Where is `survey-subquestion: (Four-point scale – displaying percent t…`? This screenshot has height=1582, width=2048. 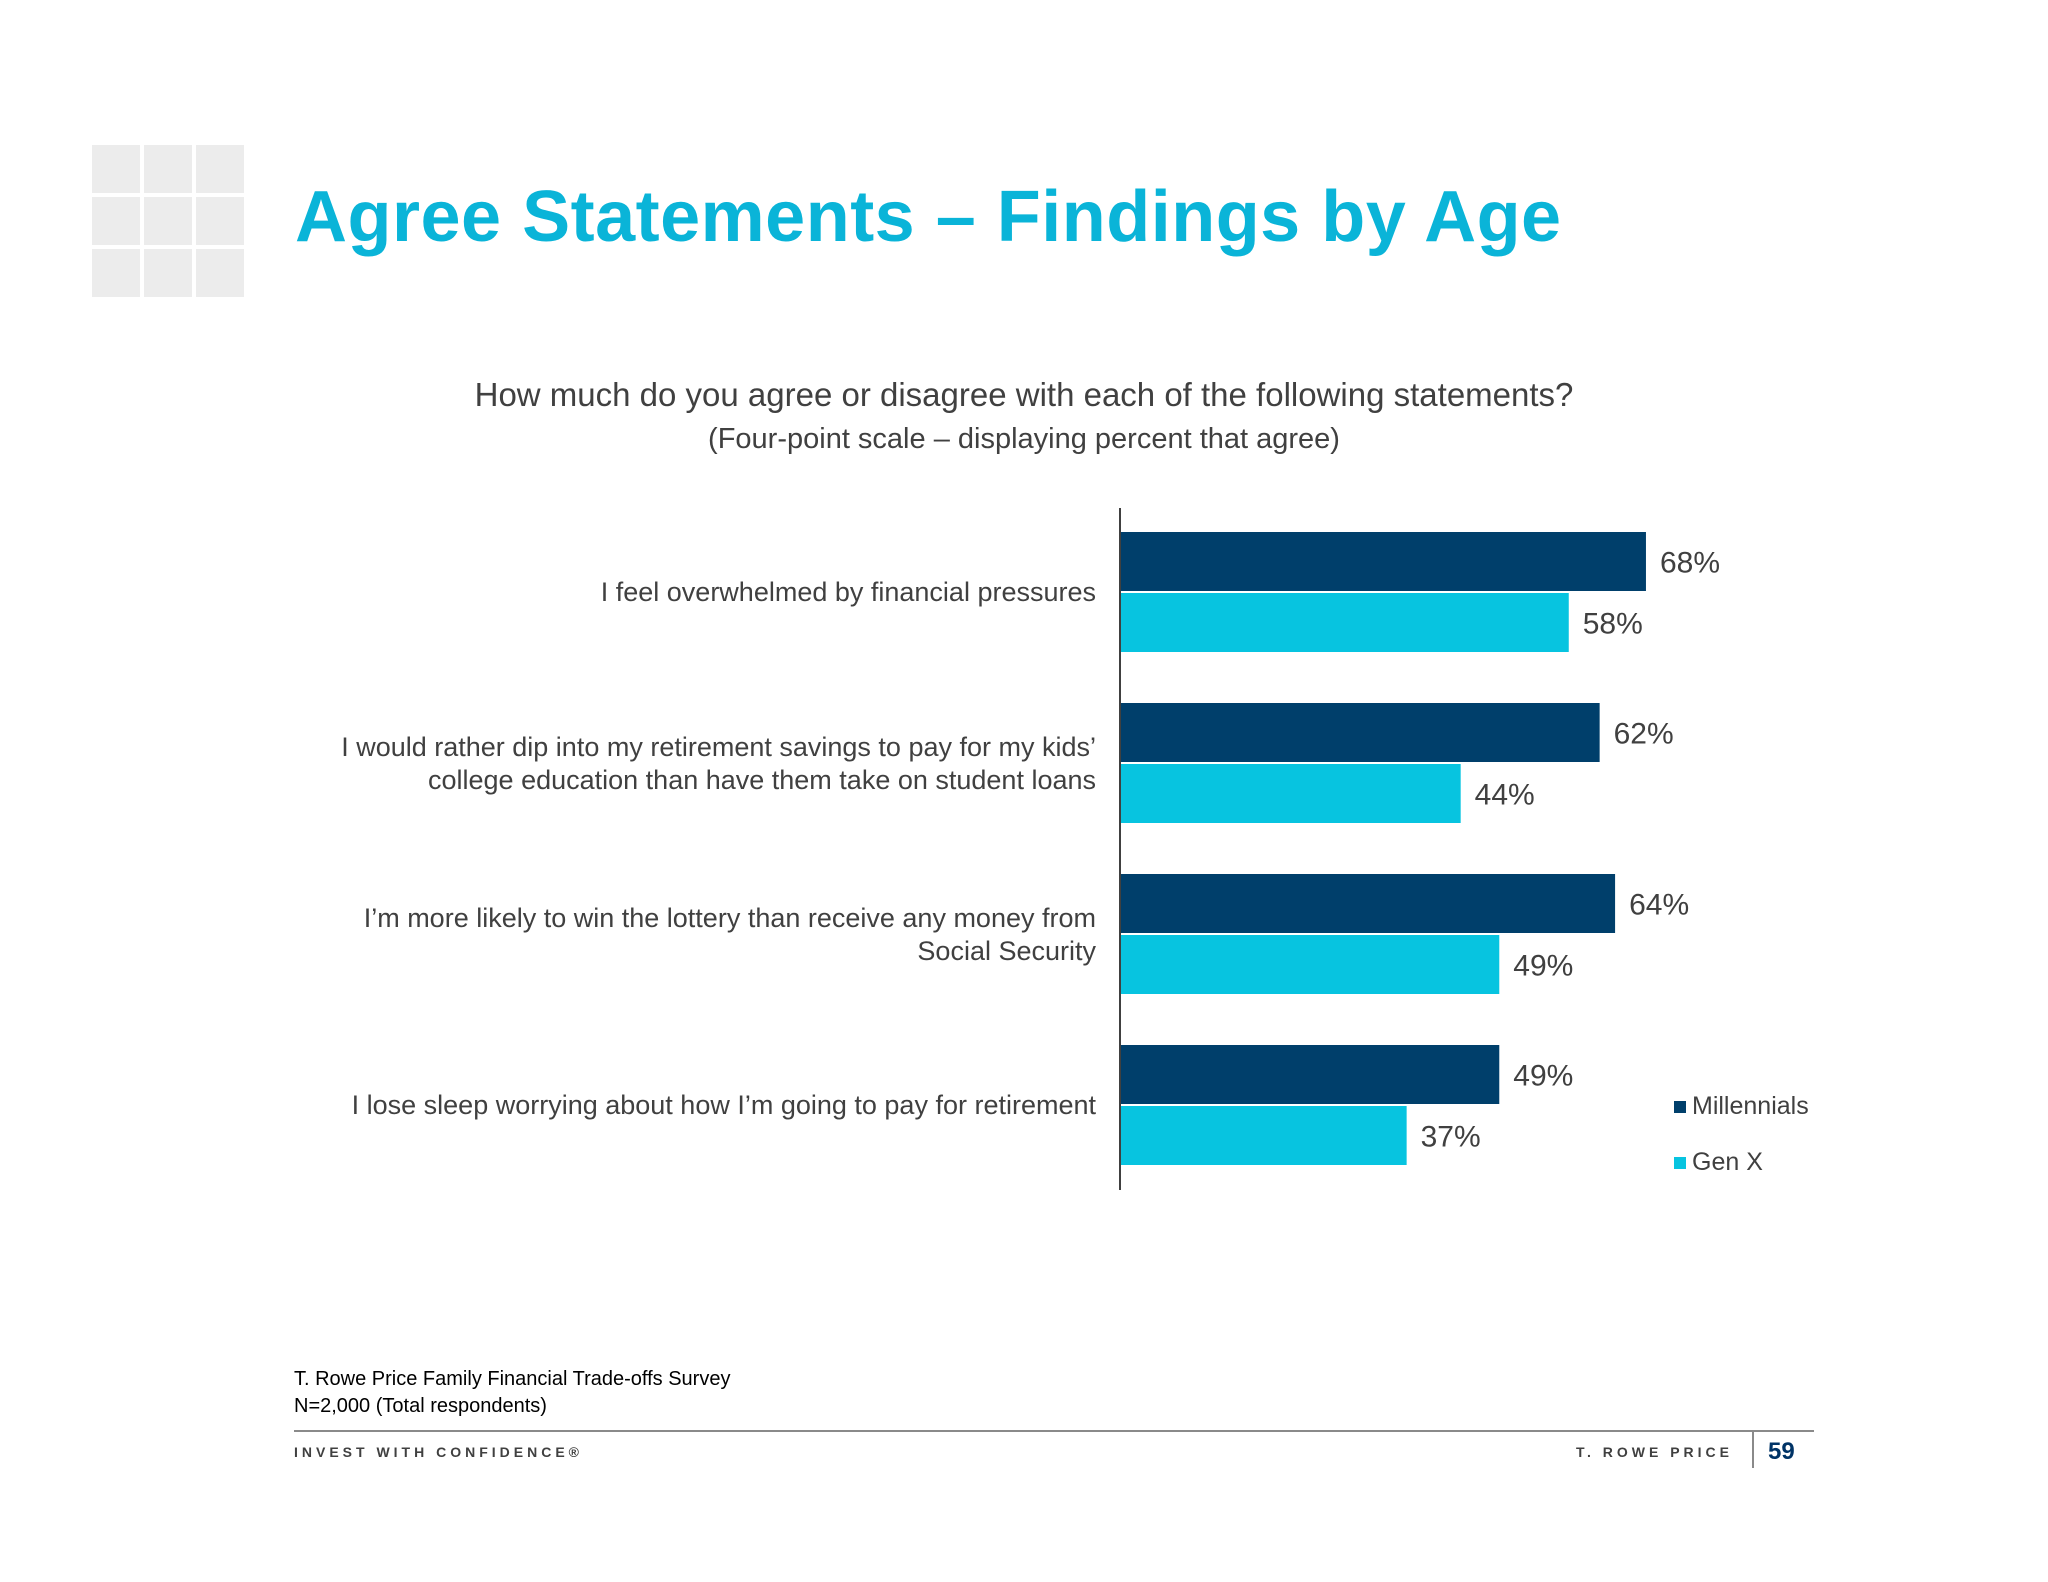 survey-subquestion: (Four-point scale – displaying percent t… is located at coordinates (1024, 439).